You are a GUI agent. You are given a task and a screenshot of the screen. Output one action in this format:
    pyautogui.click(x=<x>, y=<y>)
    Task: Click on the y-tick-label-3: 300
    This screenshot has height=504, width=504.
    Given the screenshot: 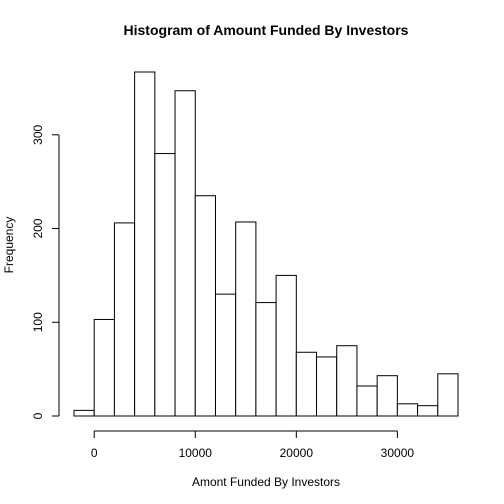 What is the action you would take?
    pyautogui.click(x=38, y=134)
    